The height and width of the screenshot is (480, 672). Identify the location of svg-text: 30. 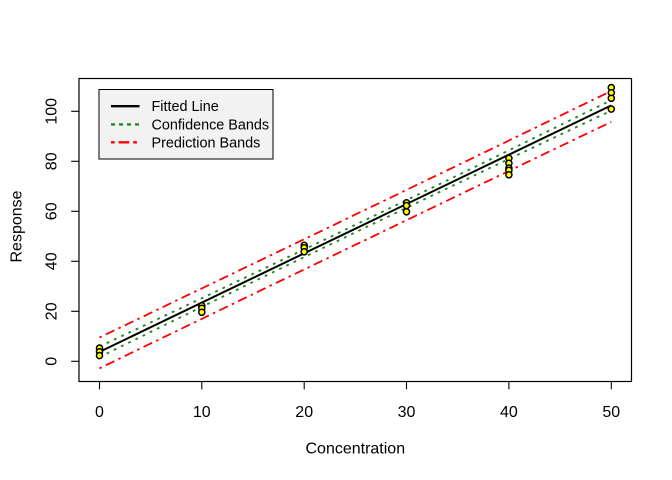
(407, 412).